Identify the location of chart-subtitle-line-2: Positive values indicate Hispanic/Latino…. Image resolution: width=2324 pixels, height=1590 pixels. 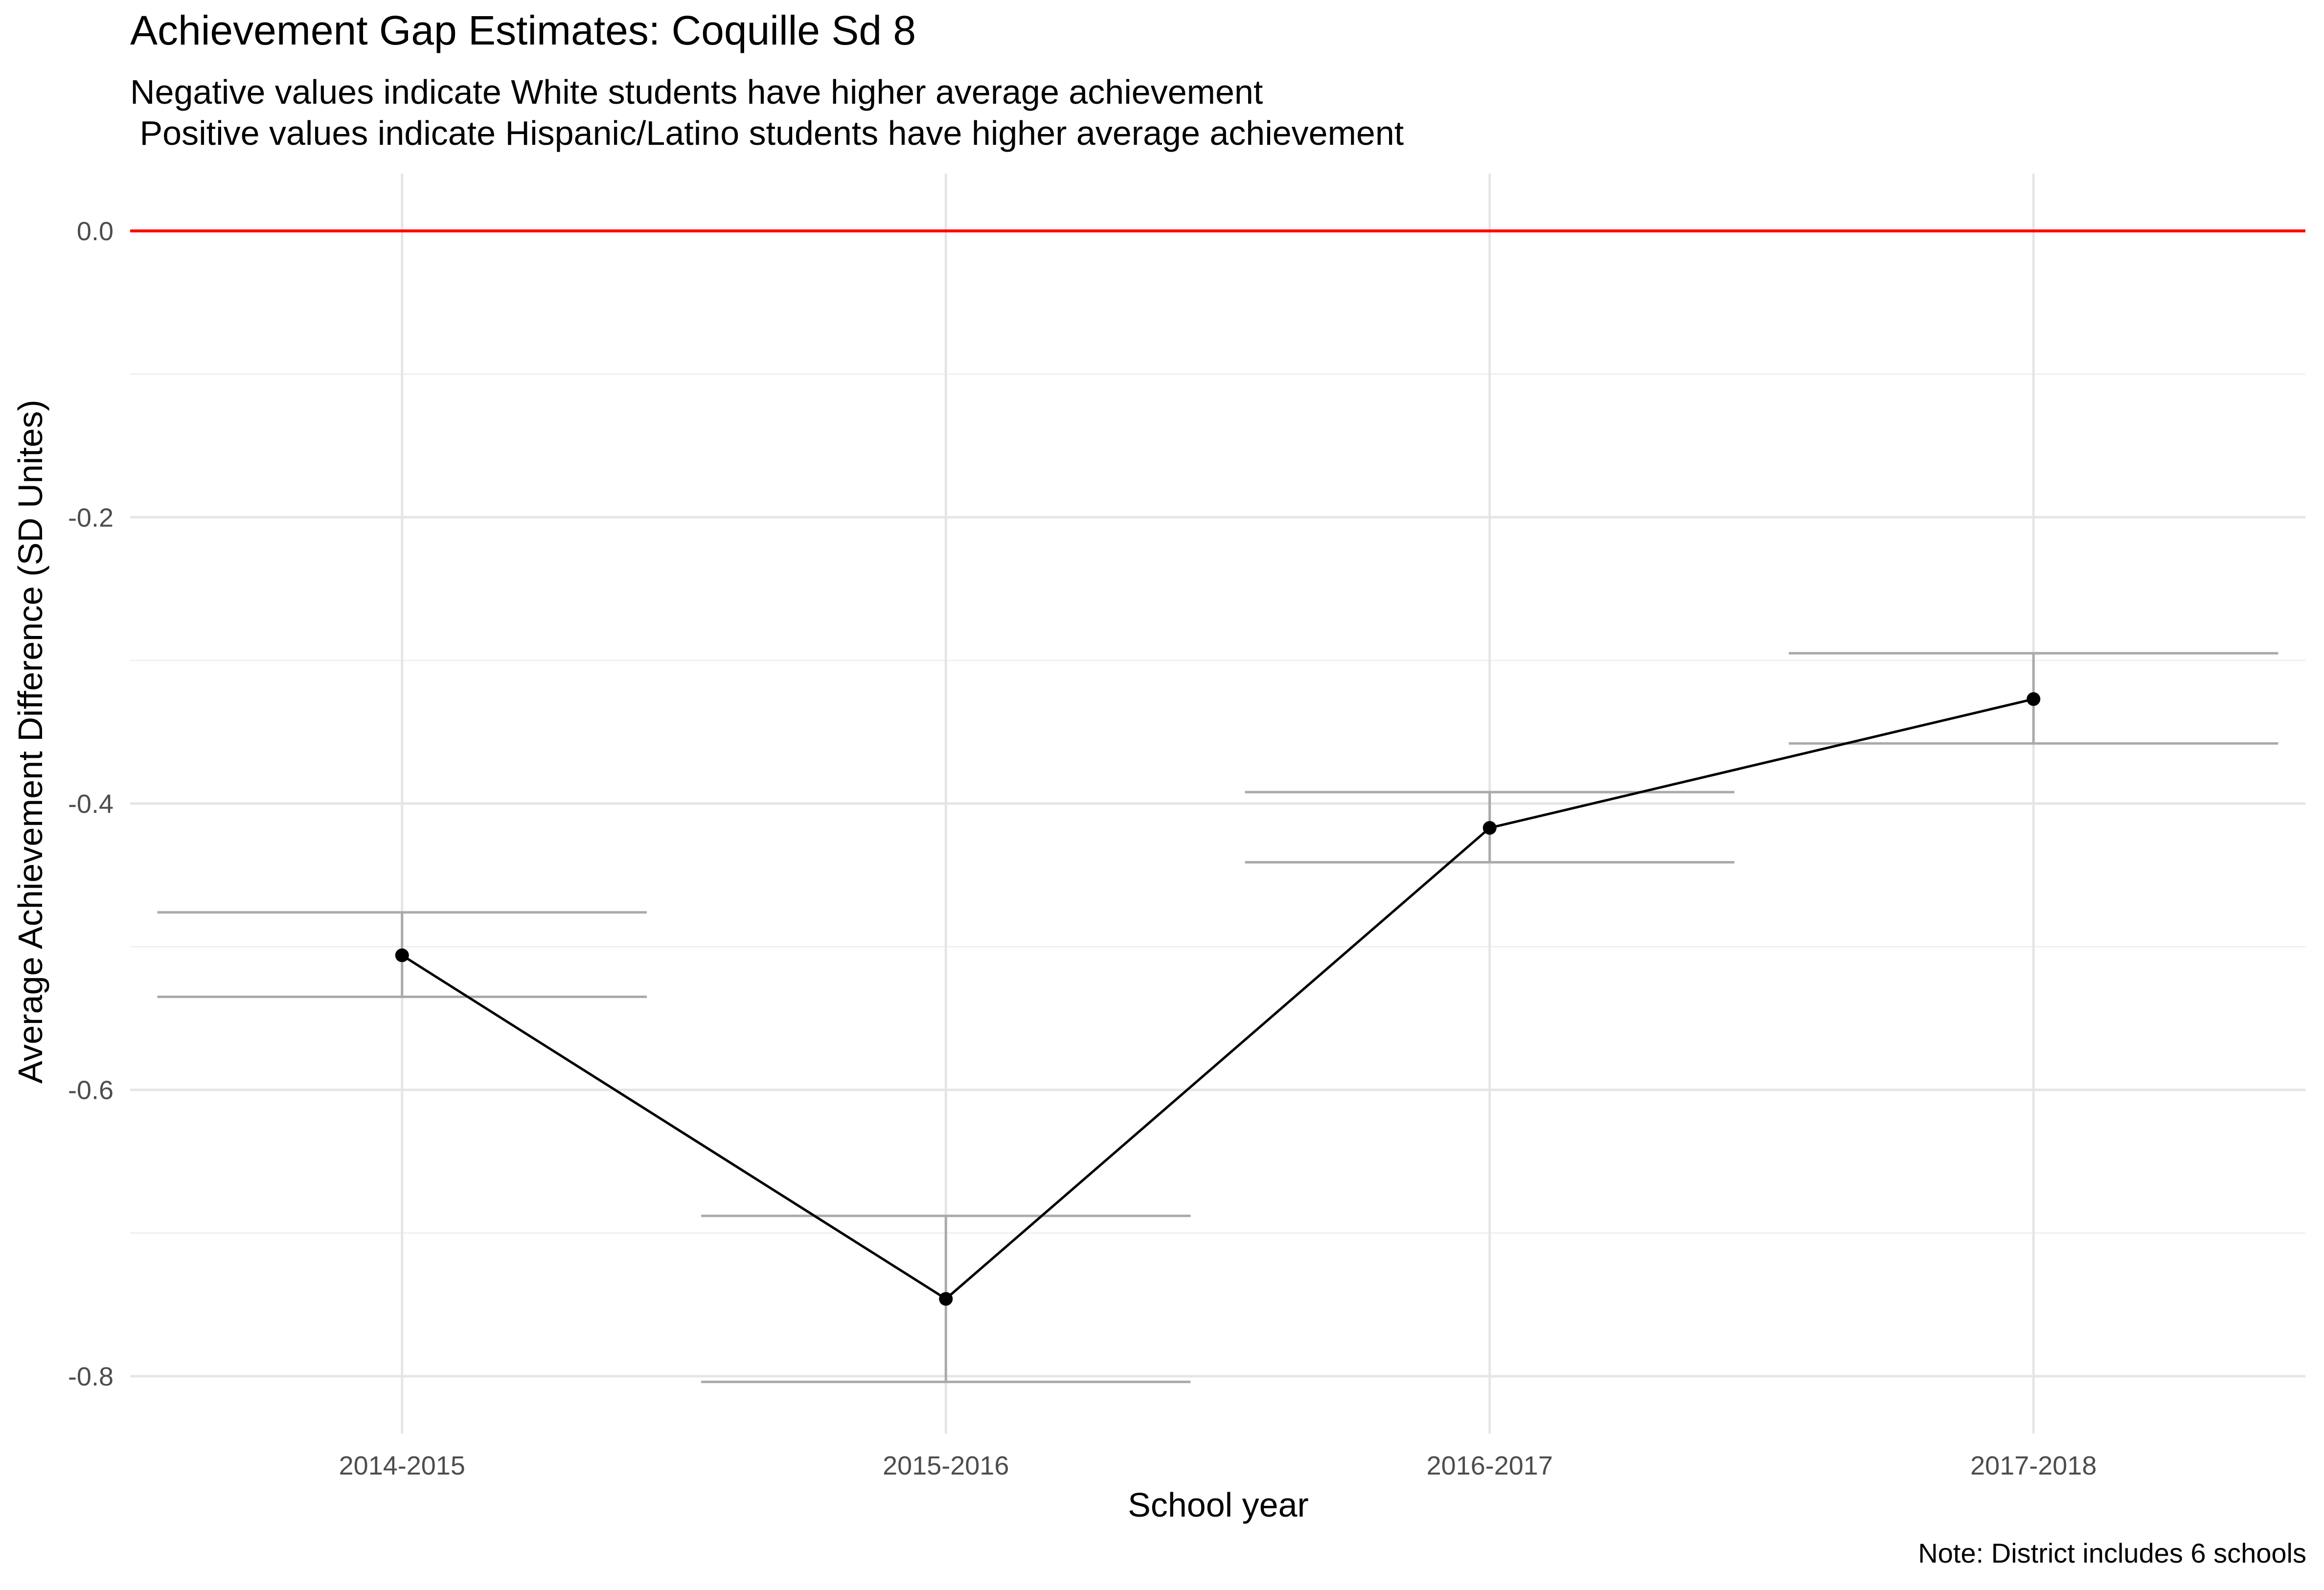
(767, 133).